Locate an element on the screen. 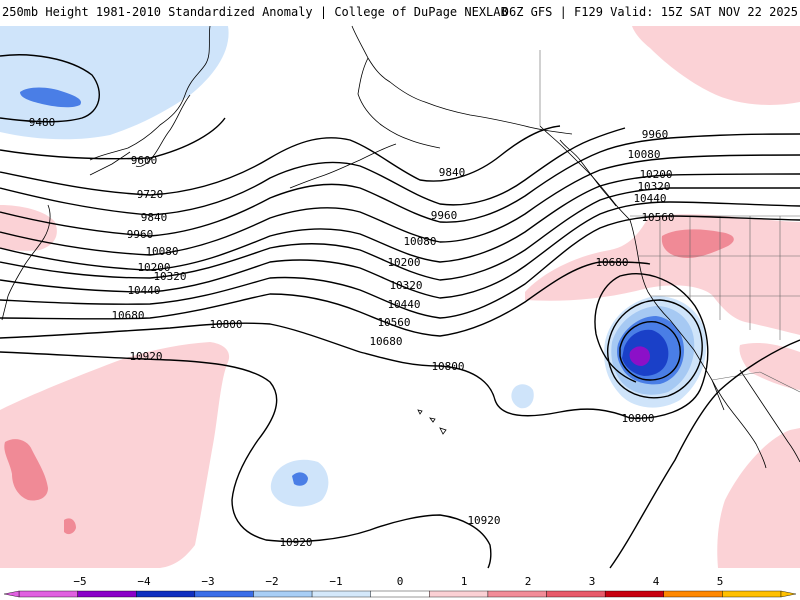  colorbar-tick-label: −2 is located at coordinates (271, 581).